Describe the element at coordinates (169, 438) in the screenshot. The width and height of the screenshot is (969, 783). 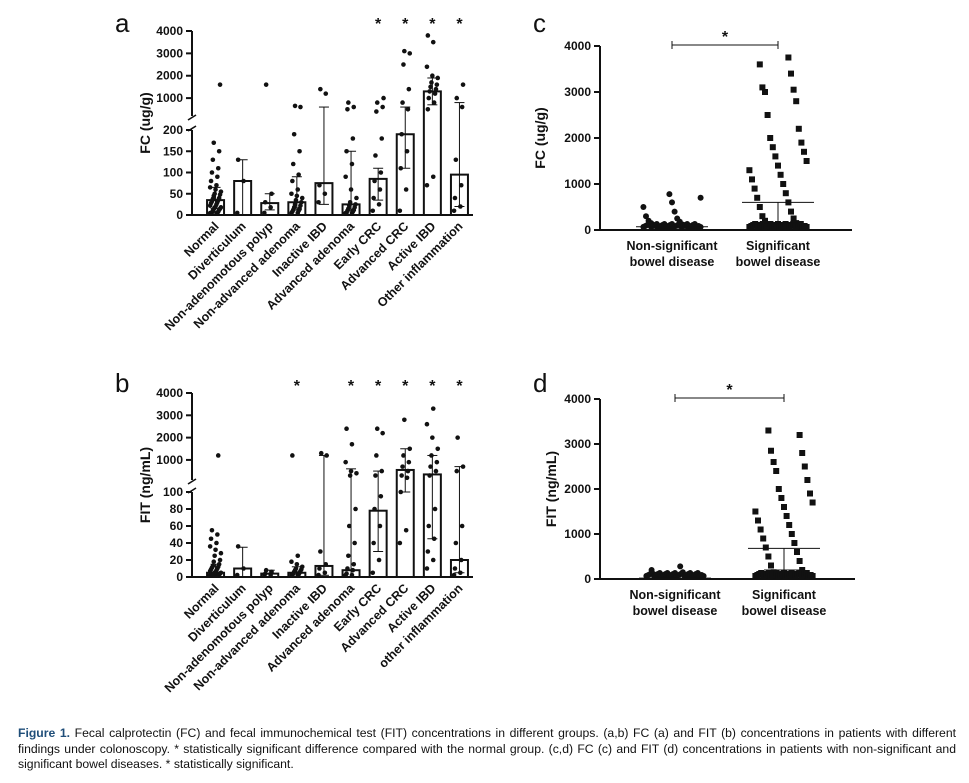
I see `y-tick-label: 2000` at that location.